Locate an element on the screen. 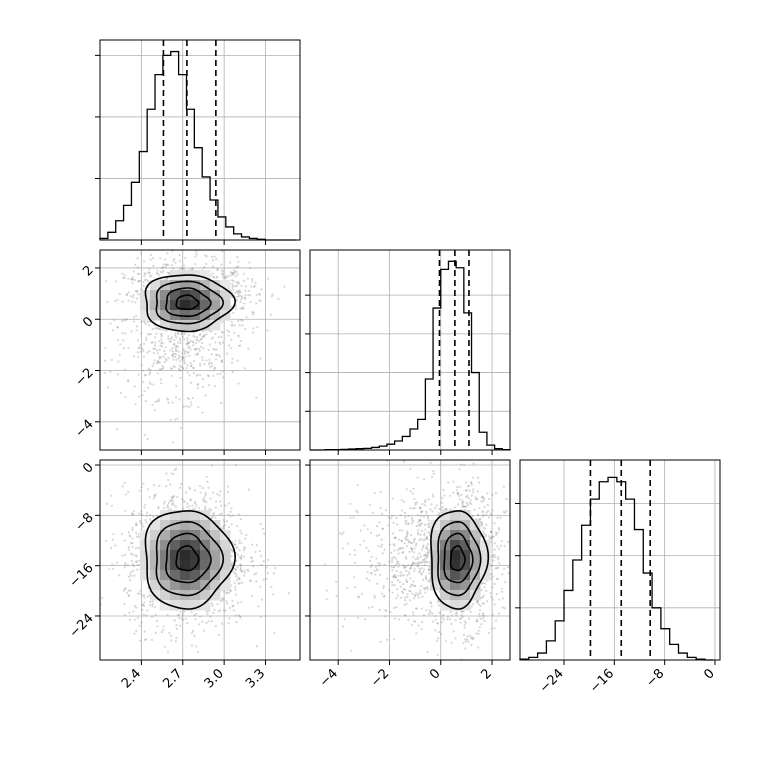  y-tick-label: −4 is located at coordinates (84, 429).